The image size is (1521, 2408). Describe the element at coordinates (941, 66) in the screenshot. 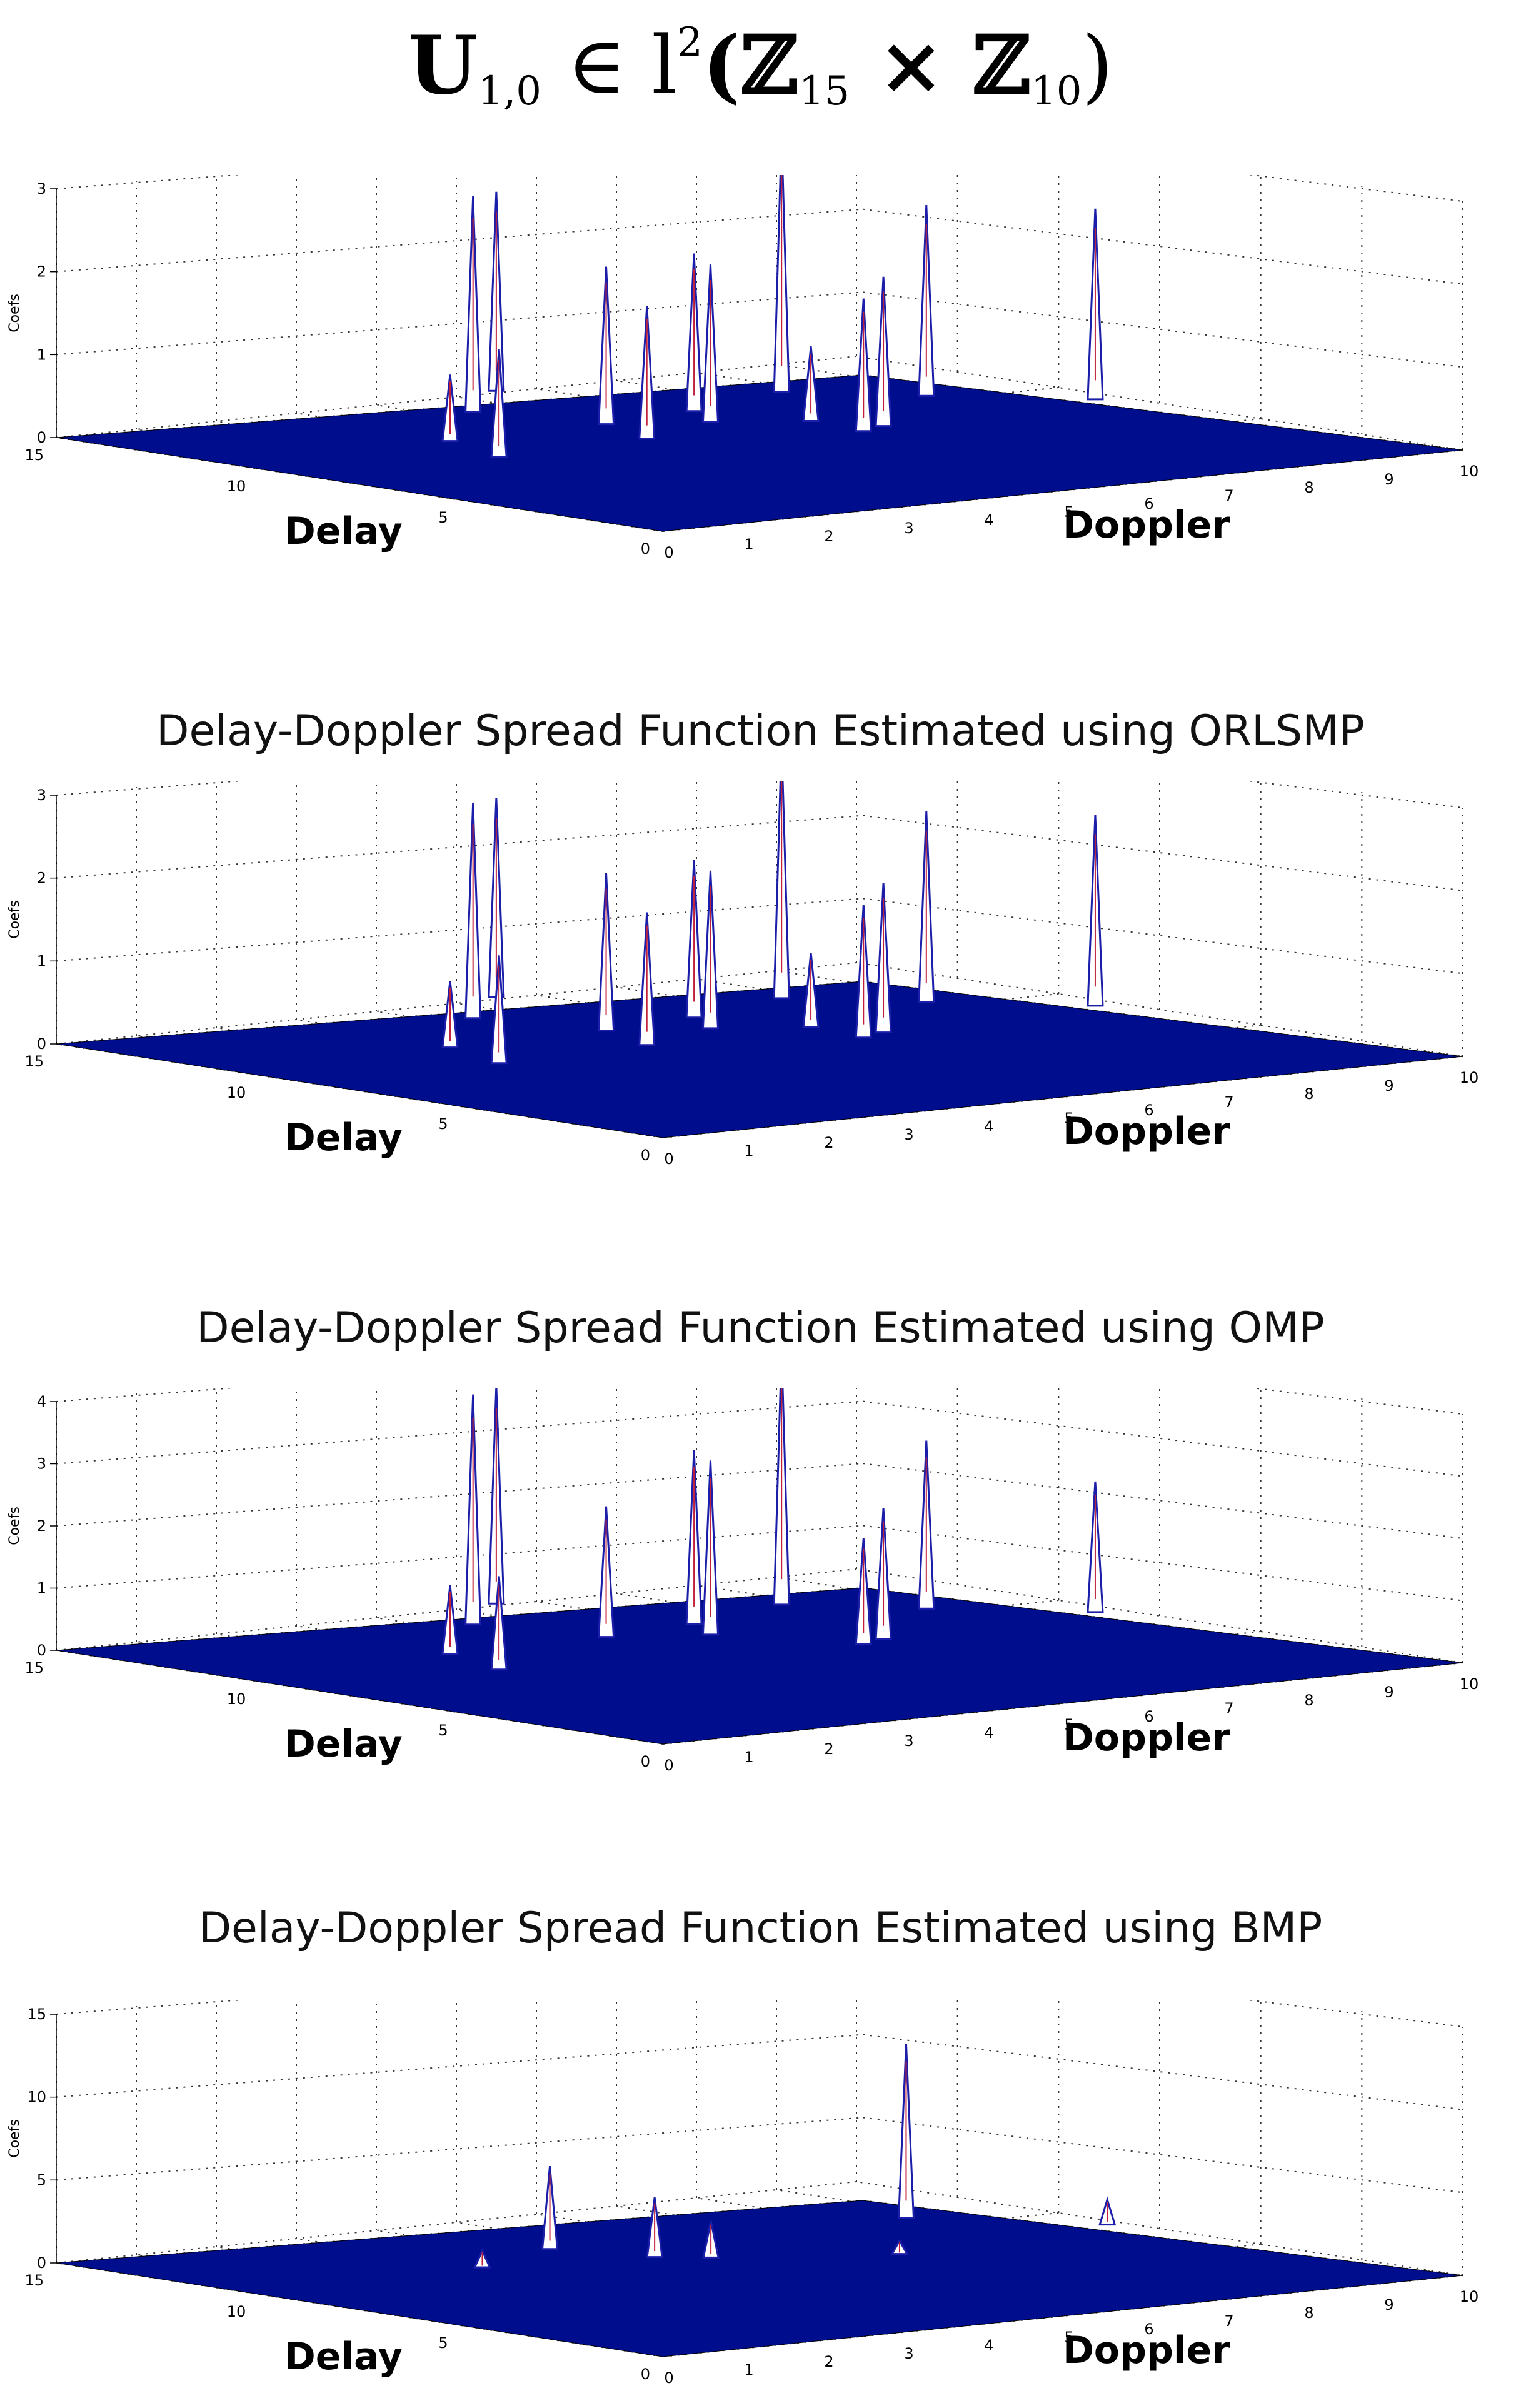

I see `formula-times: × ℤ` at that location.